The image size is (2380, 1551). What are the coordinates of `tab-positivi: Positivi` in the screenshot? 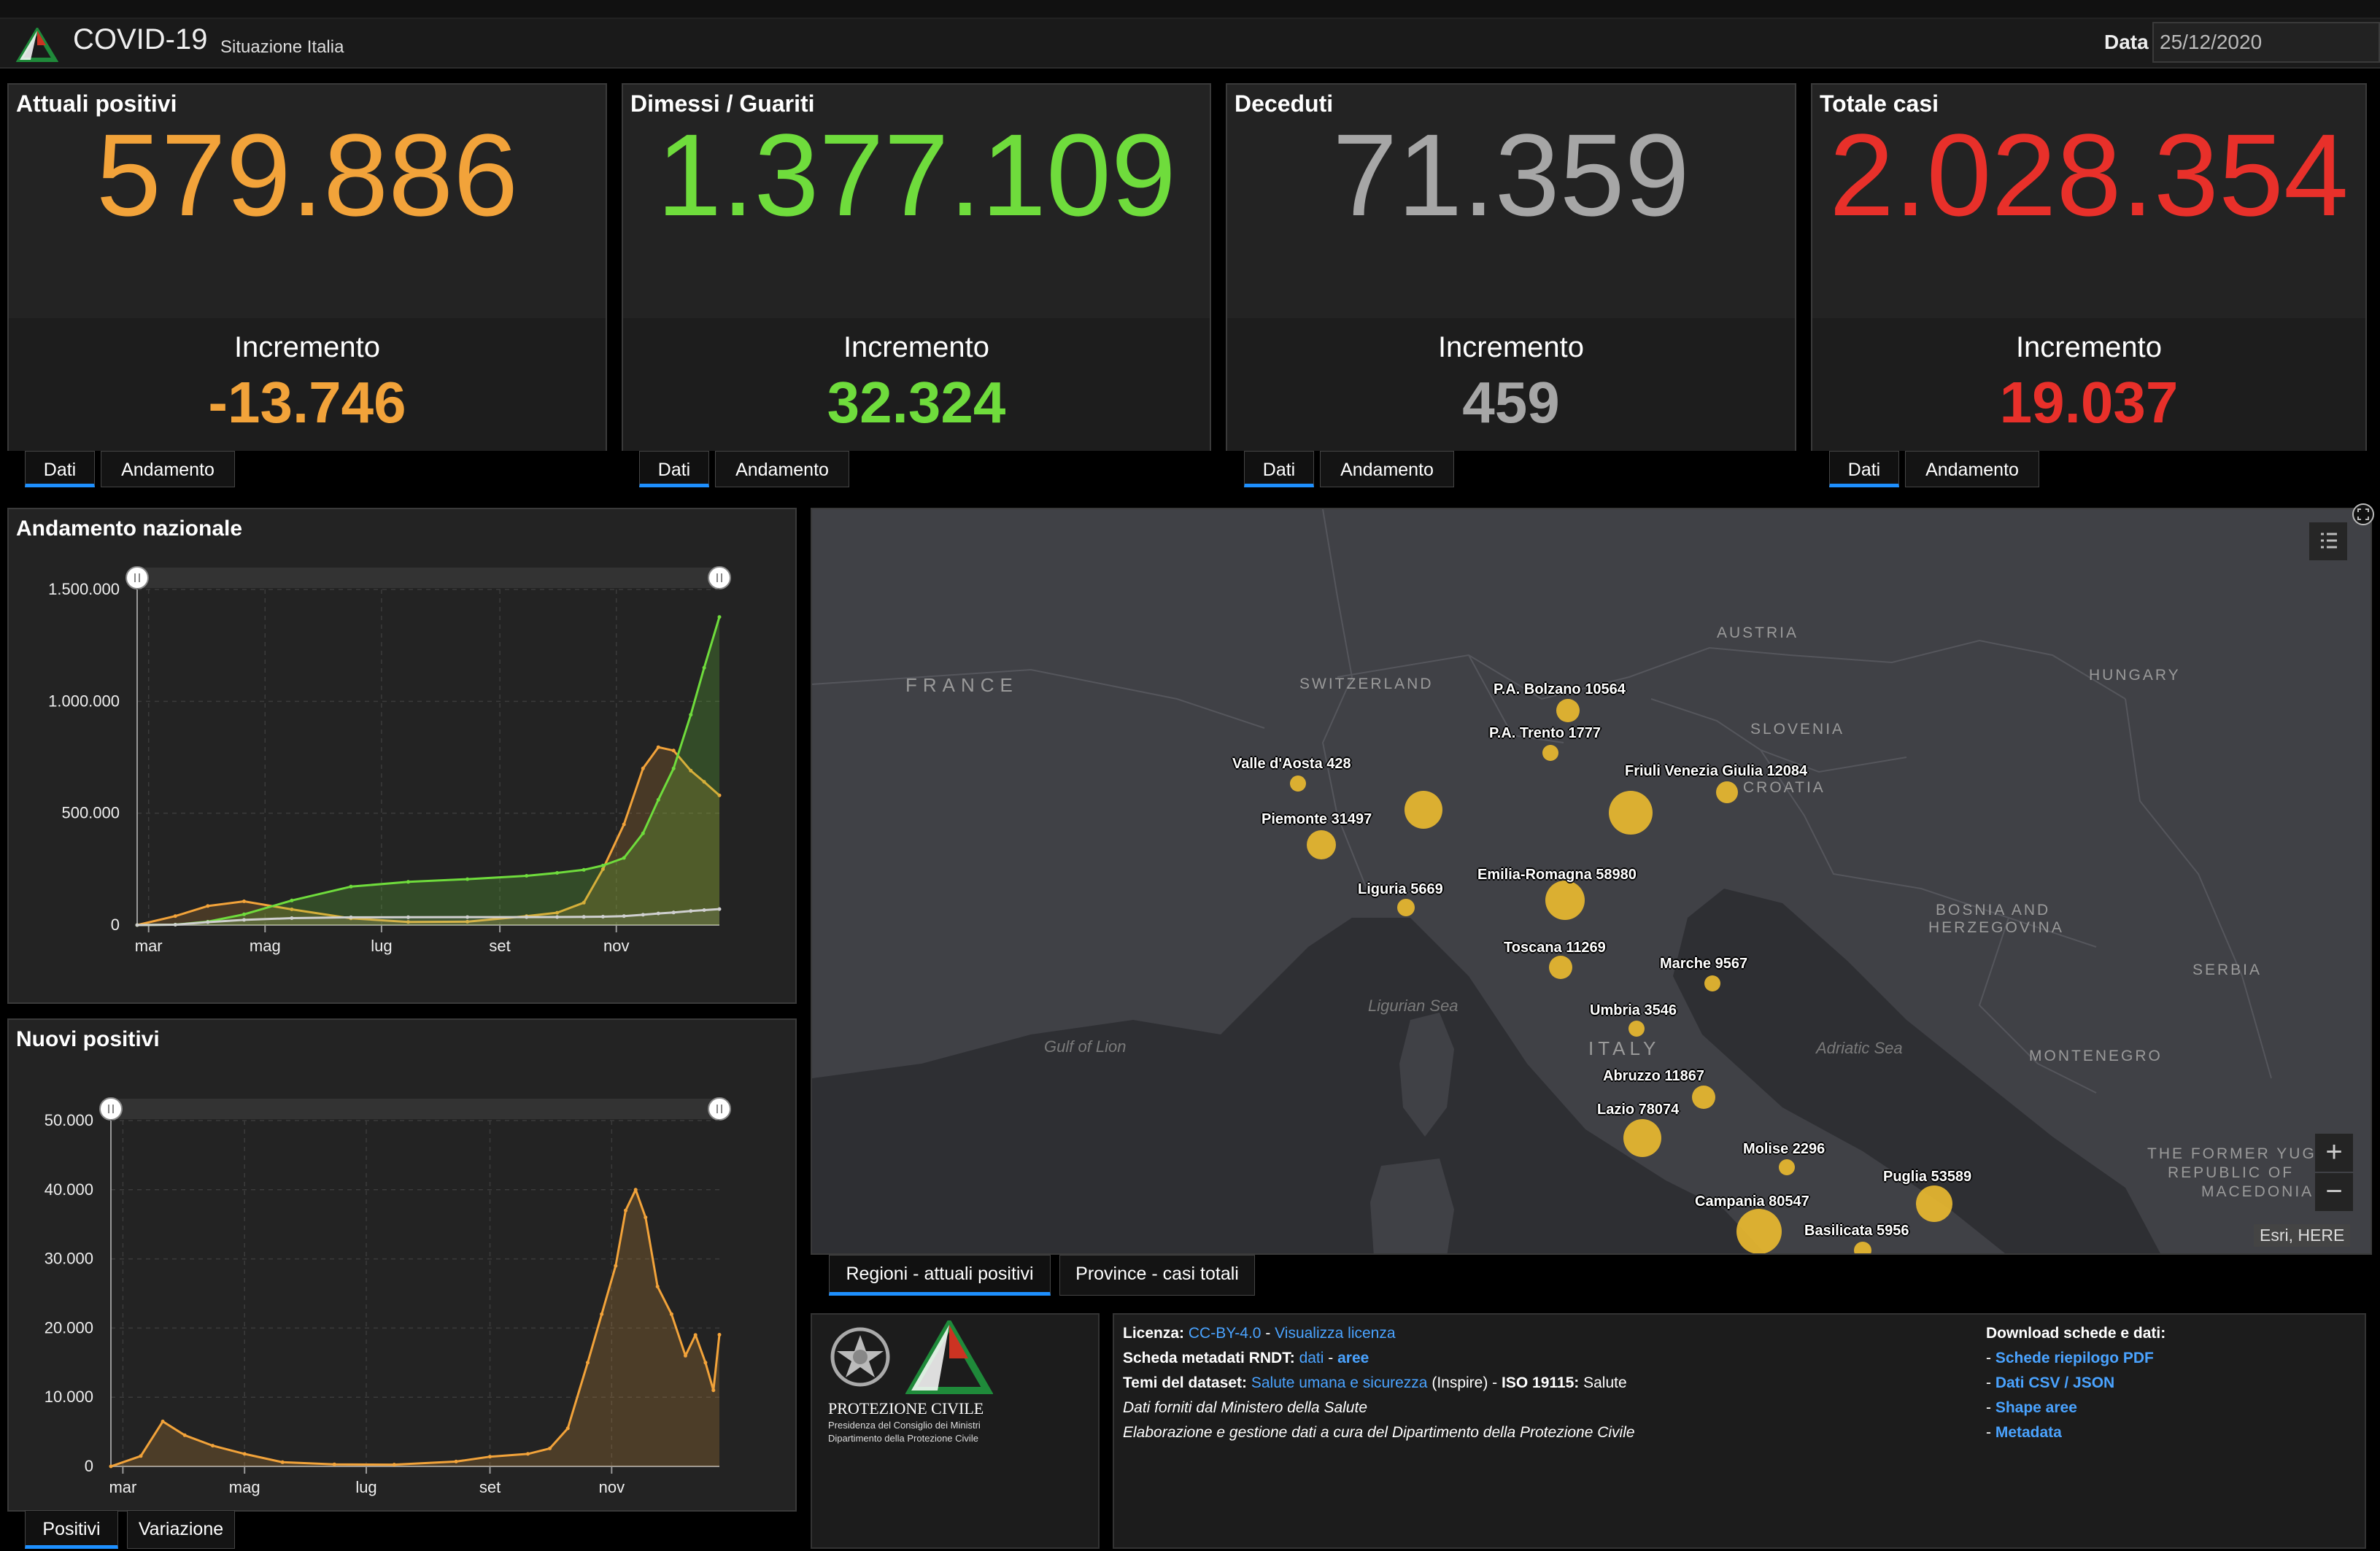 It's located at (71, 1529).